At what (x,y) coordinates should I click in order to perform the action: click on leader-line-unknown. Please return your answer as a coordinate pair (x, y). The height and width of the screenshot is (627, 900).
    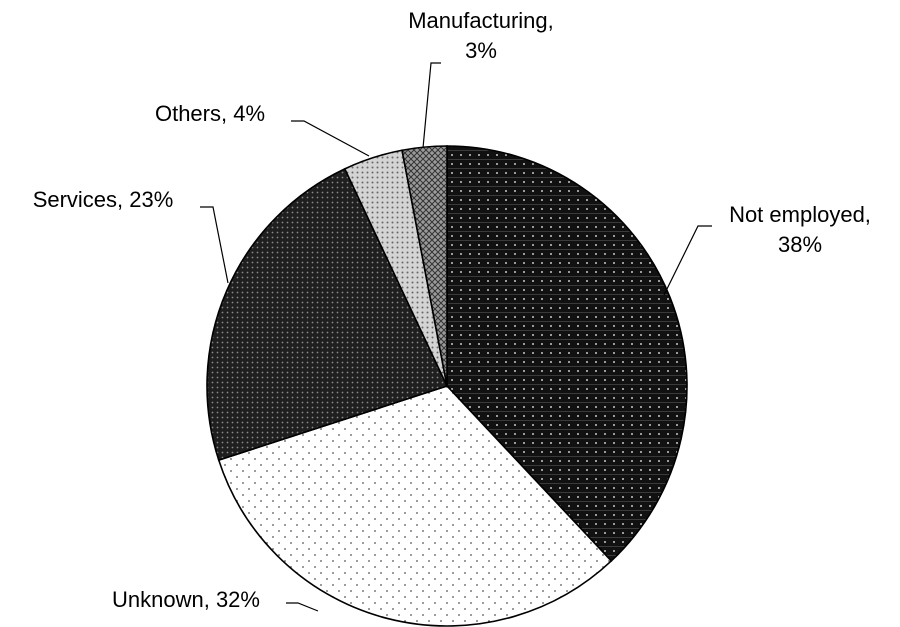
    Looking at the image, I should click on (302, 607).